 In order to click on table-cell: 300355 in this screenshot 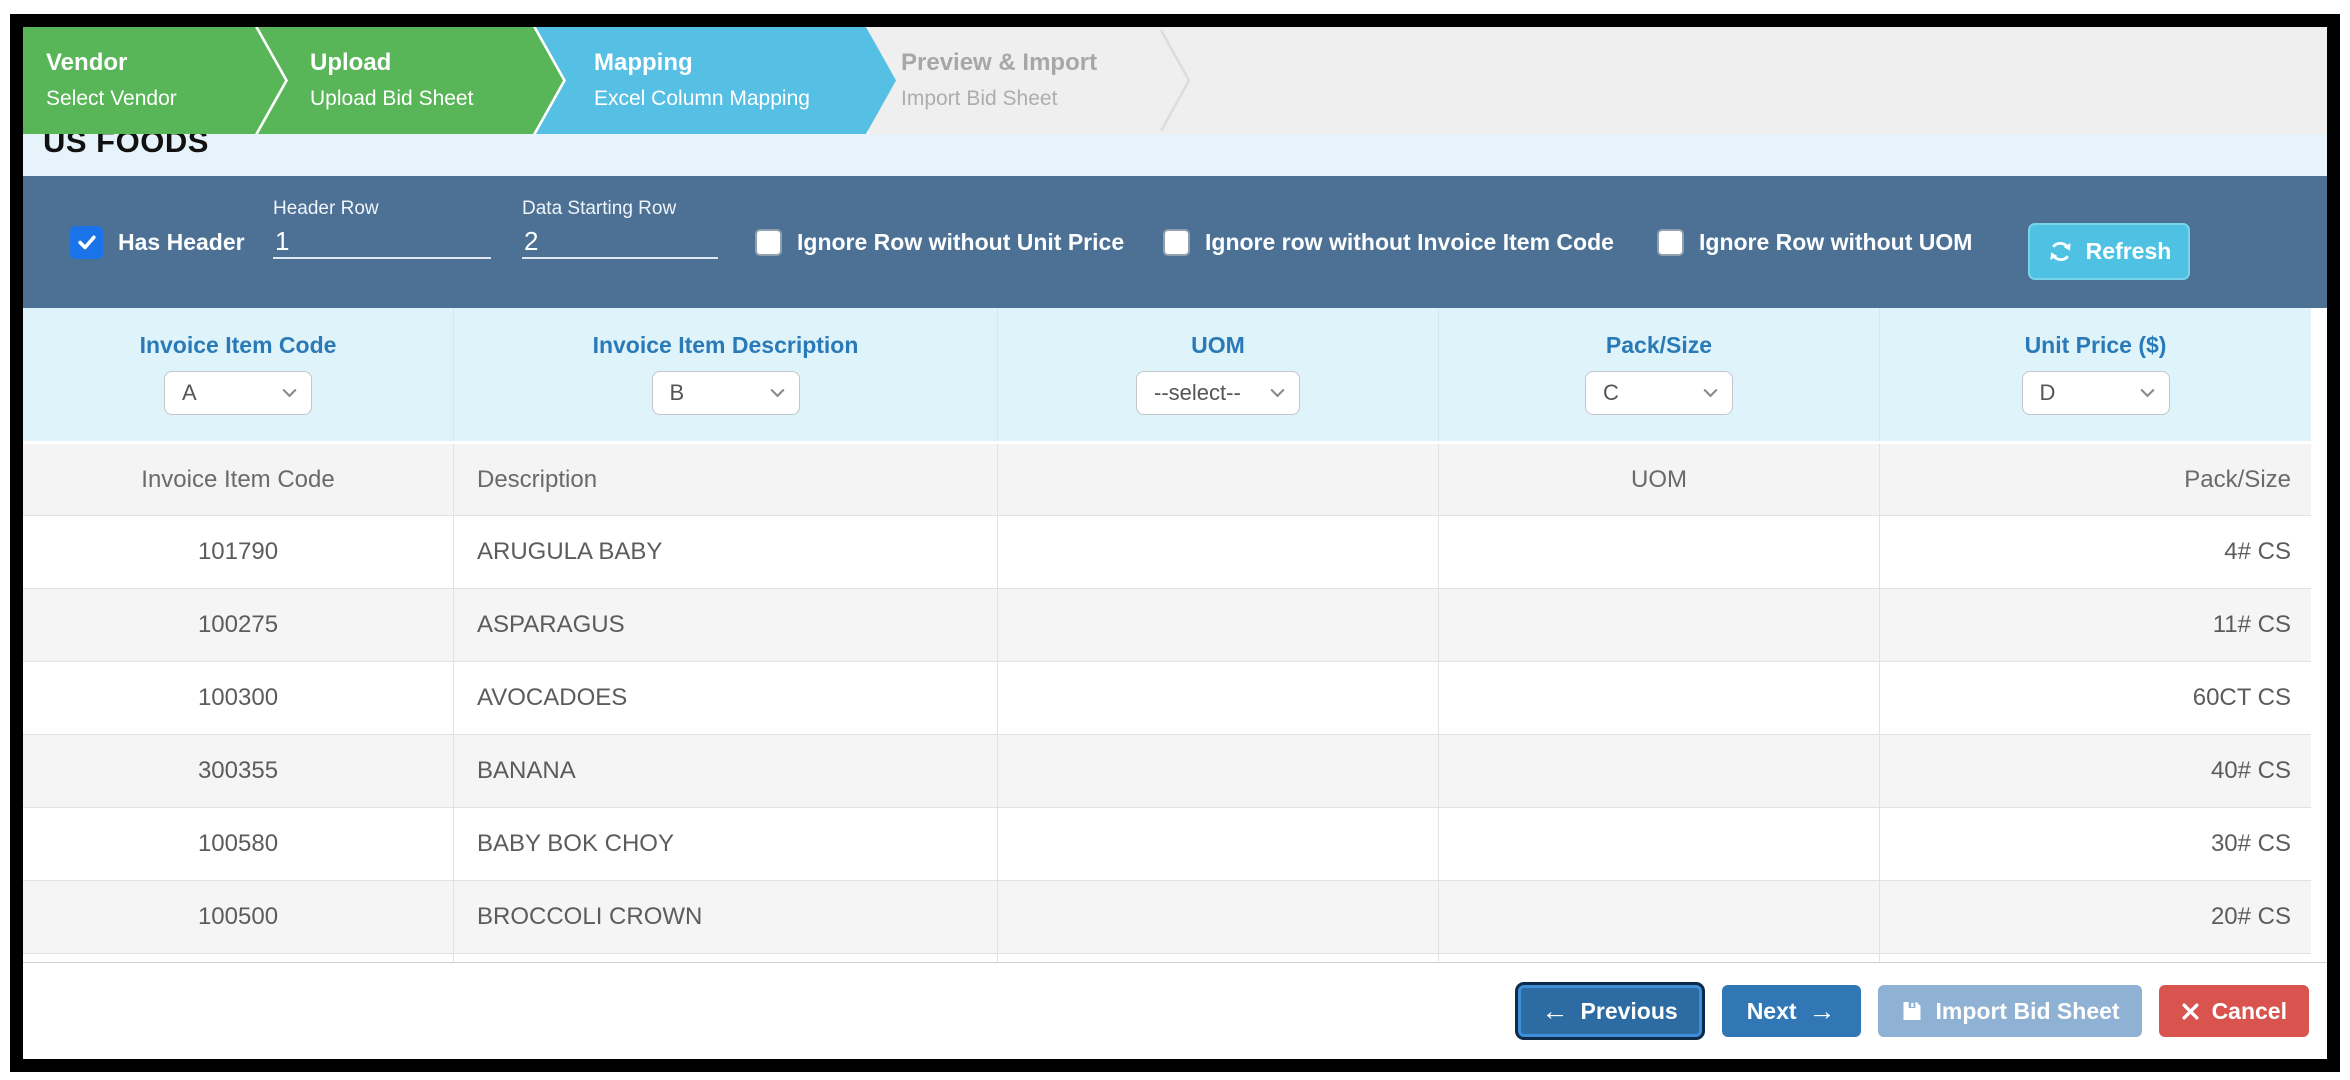, I will do `click(238, 771)`.